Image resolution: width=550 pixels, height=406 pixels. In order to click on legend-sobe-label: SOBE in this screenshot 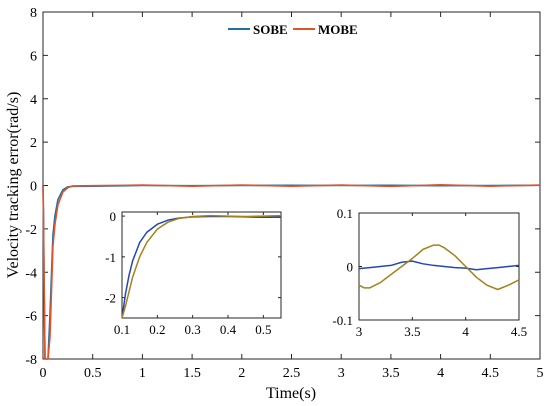, I will do `click(270, 29)`.